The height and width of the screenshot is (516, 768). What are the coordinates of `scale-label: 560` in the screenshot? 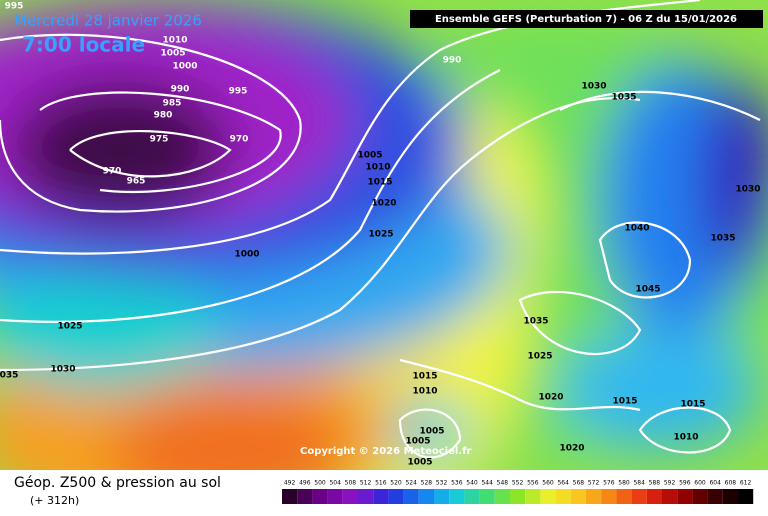 It's located at (548, 483).